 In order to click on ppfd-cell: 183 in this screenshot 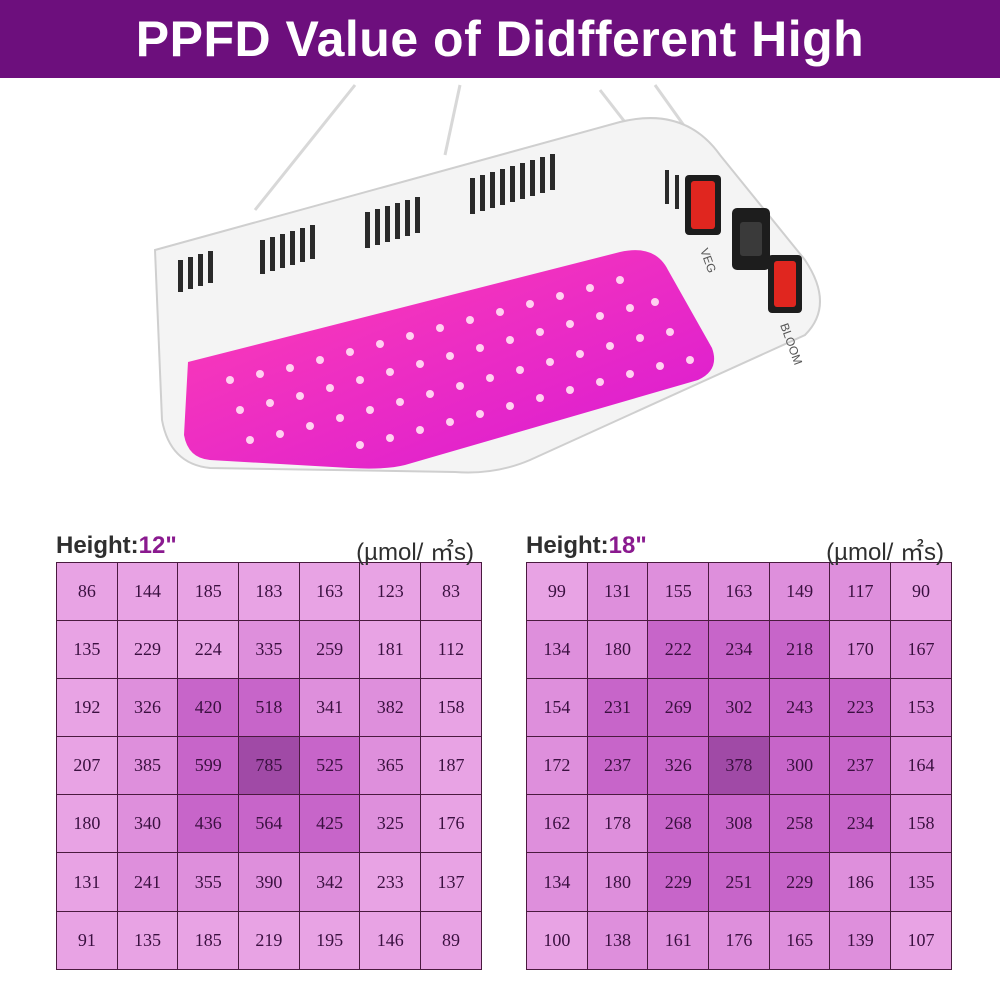, I will do `click(269, 591)`.